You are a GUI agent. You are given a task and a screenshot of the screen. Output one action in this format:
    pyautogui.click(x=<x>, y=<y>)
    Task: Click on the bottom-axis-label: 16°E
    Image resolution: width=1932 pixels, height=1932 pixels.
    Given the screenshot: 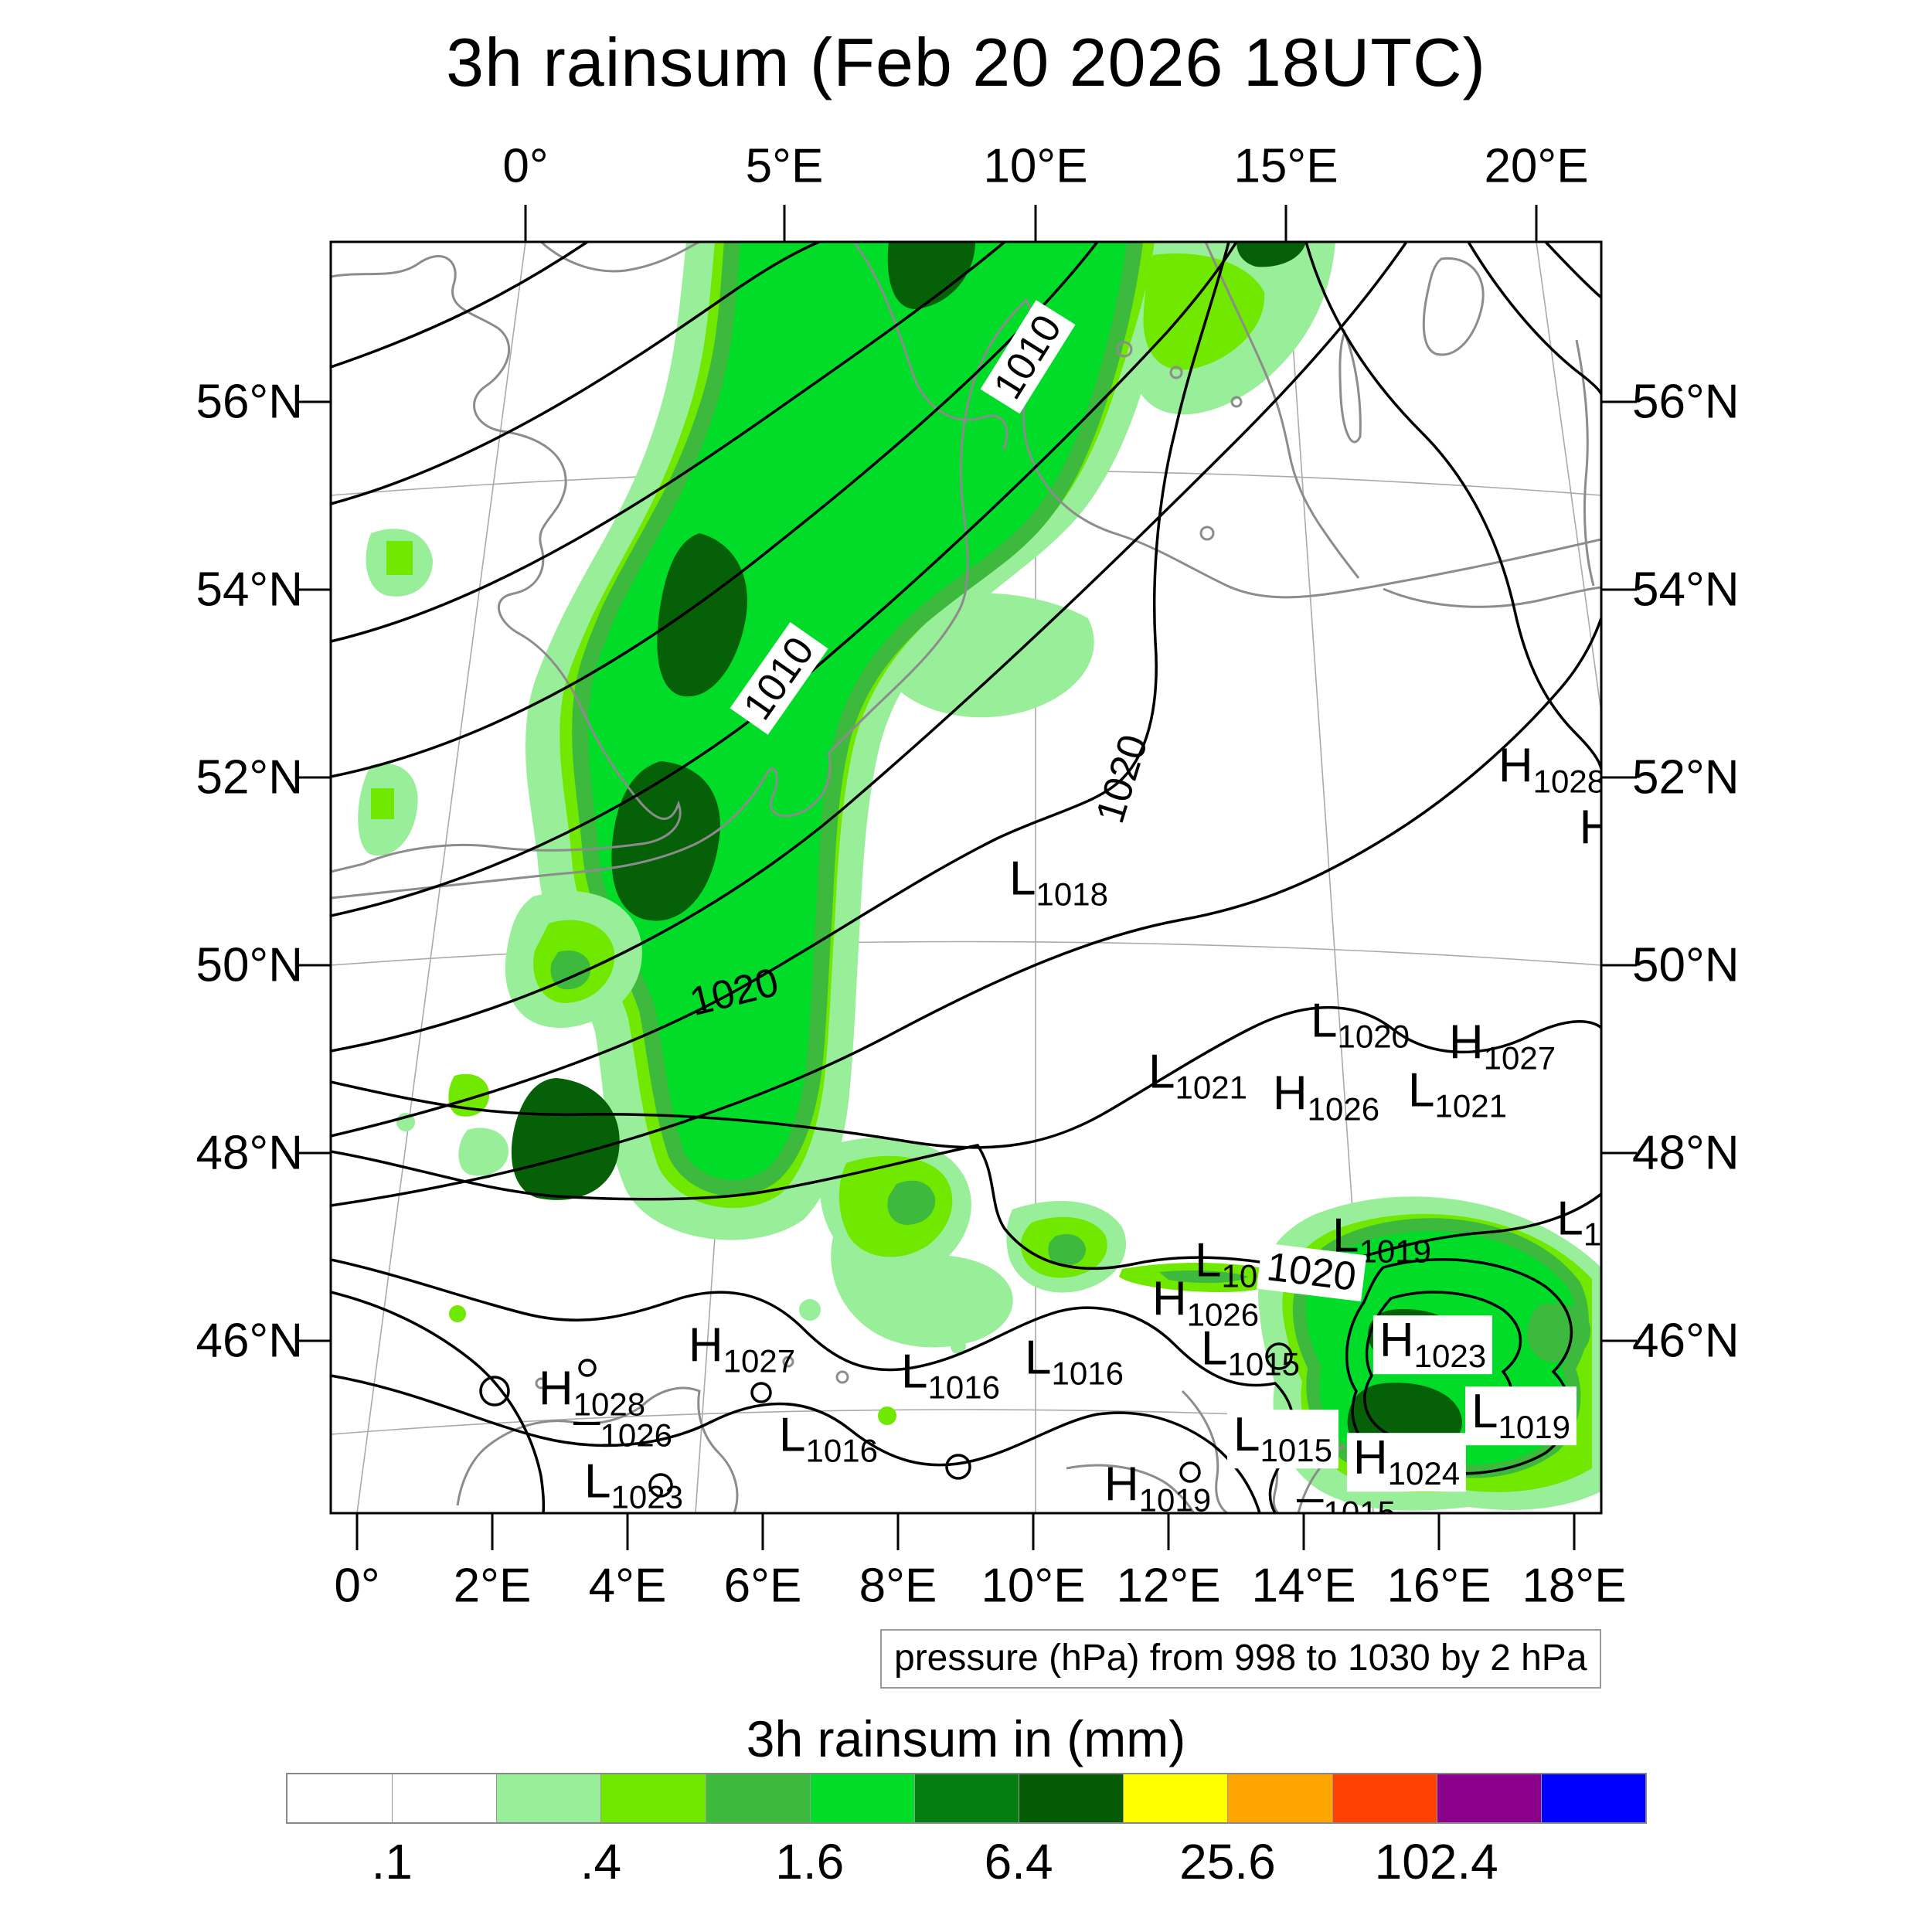 What is the action you would take?
    pyautogui.click(x=1439, y=1586)
    